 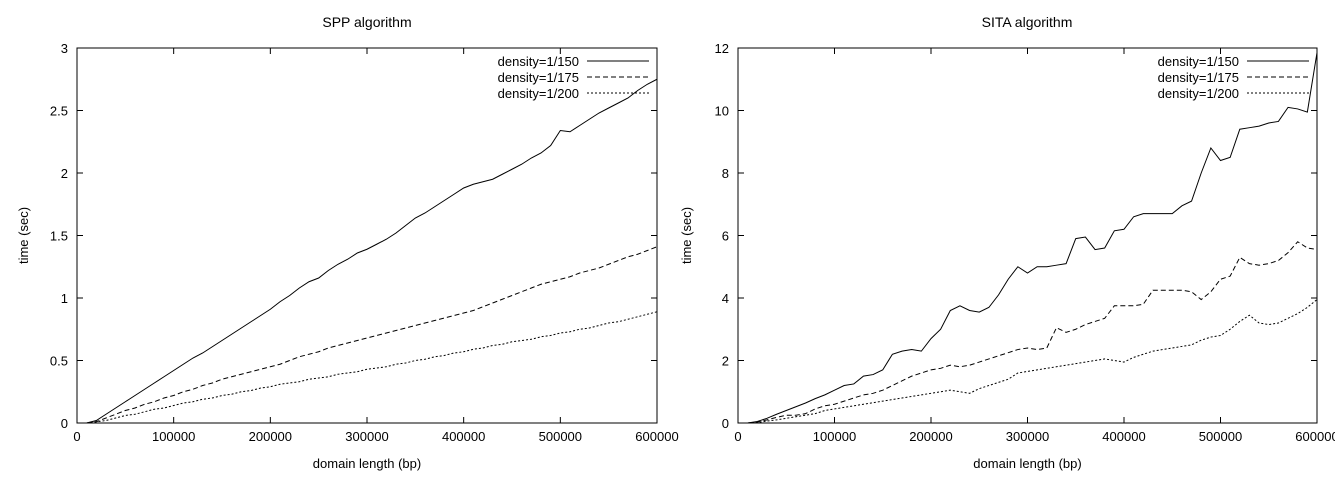 I want to click on y-tick-label: 12, so click(x=722, y=48).